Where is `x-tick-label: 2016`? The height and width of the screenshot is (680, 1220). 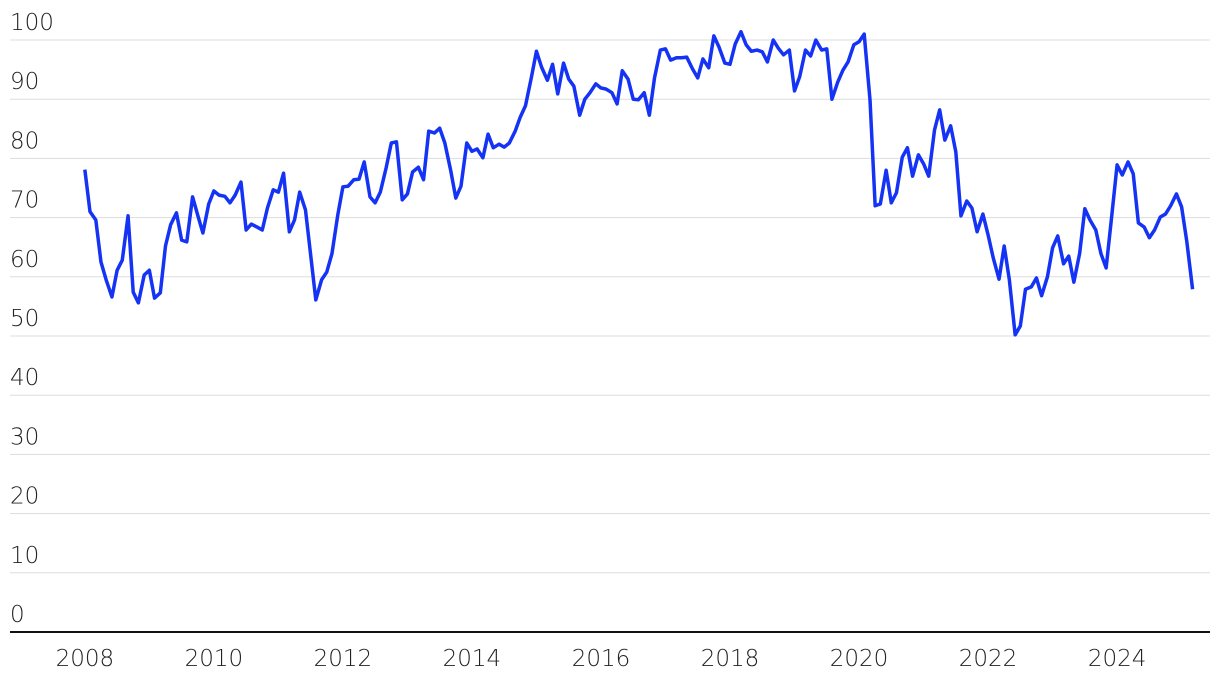
x-tick-label: 2016 is located at coordinates (601, 659).